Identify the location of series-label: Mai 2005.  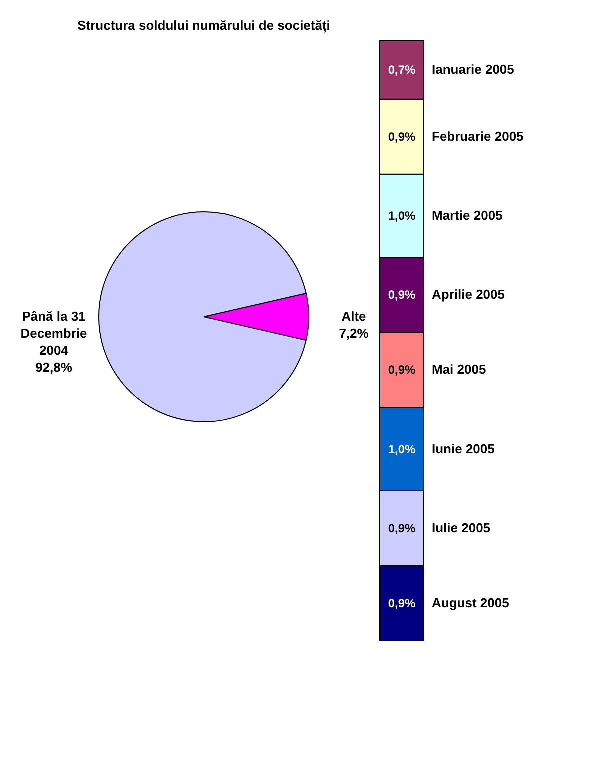
(459, 370).